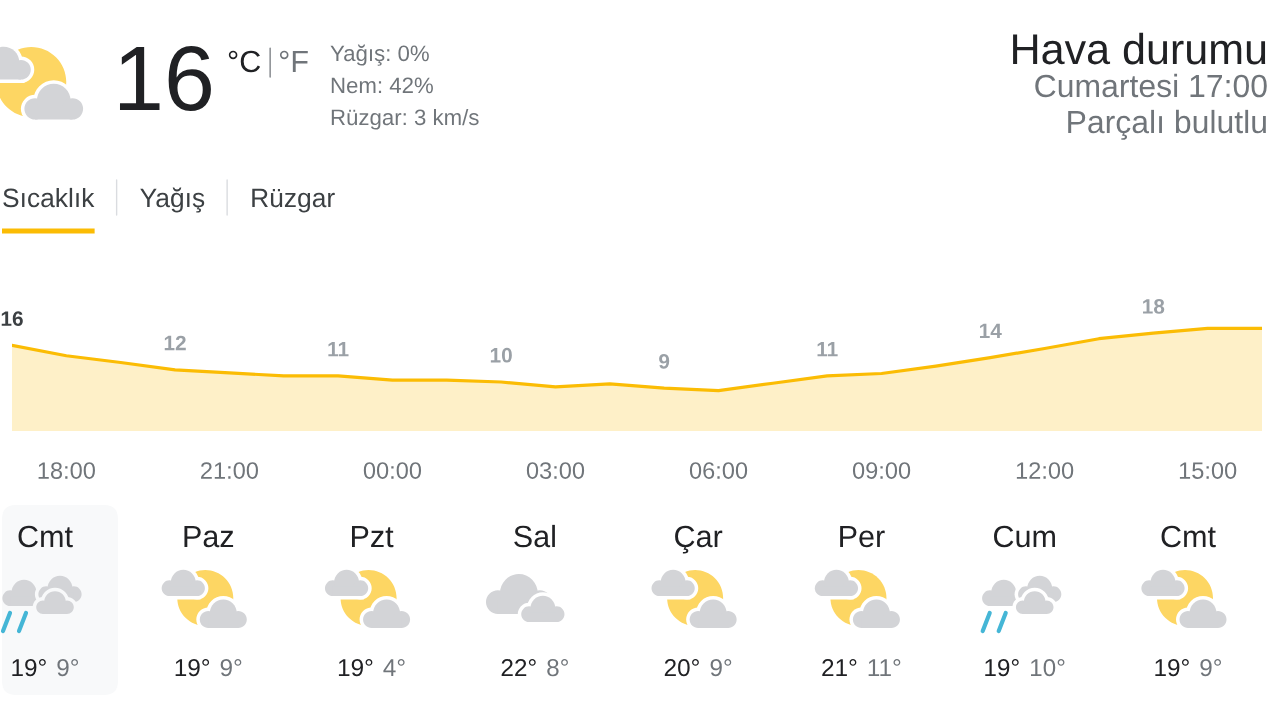 The image size is (1280, 720). I want to click on data-label: 10, so click(501, 355).